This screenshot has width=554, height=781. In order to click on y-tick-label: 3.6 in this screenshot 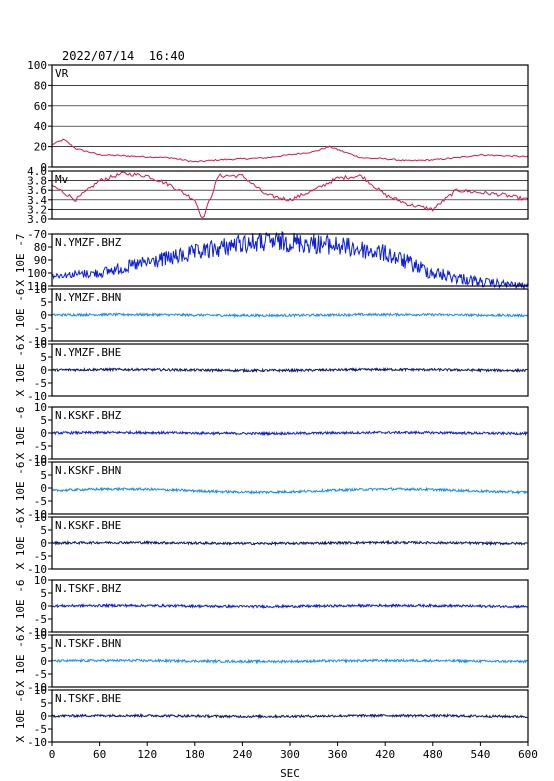, I will do `click(37, 190)`.